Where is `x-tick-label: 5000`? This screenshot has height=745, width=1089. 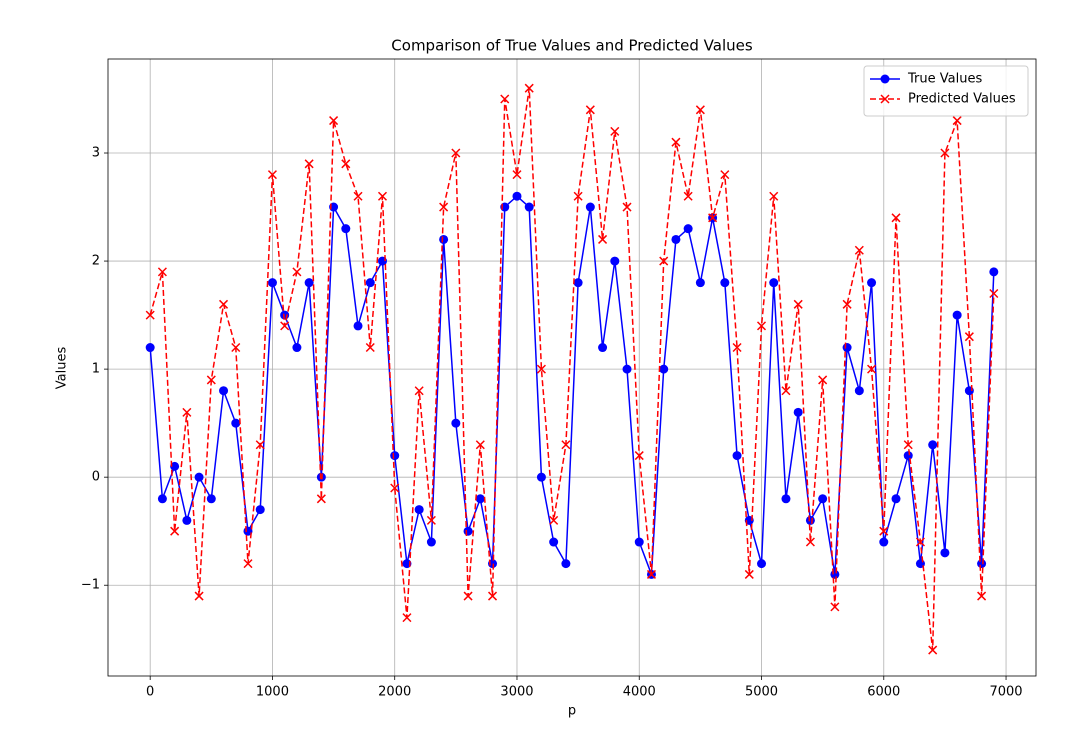 x-tick-label: 5000 is located at coordinates (761, 692).